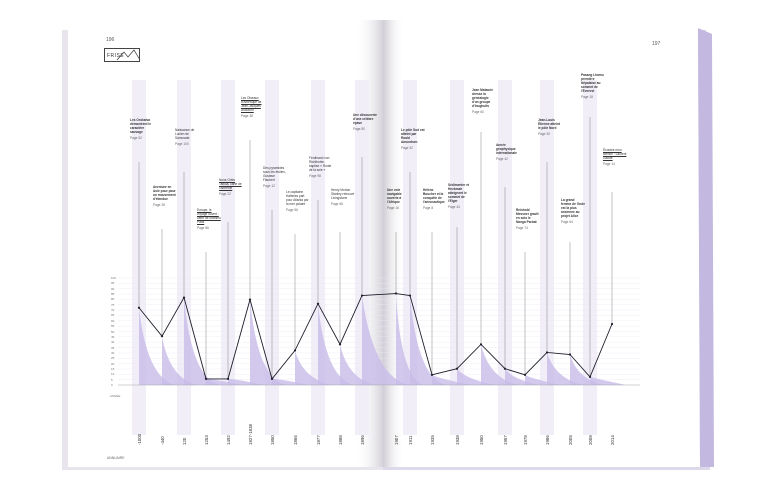  Describe the element at coordinates (410, 440) in the screenshot. I see `year-label: 1911` at that location.